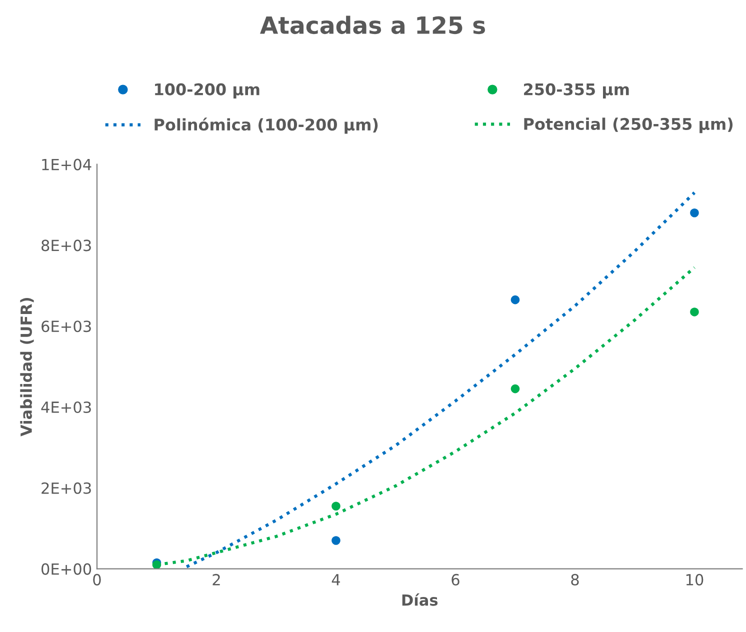 This screenshot has width=746, height=632. What do you see at coordinates (66, 326) in the screenshot?
I see `y-tick-label: 6E+03` at bounding box center [66, 326].